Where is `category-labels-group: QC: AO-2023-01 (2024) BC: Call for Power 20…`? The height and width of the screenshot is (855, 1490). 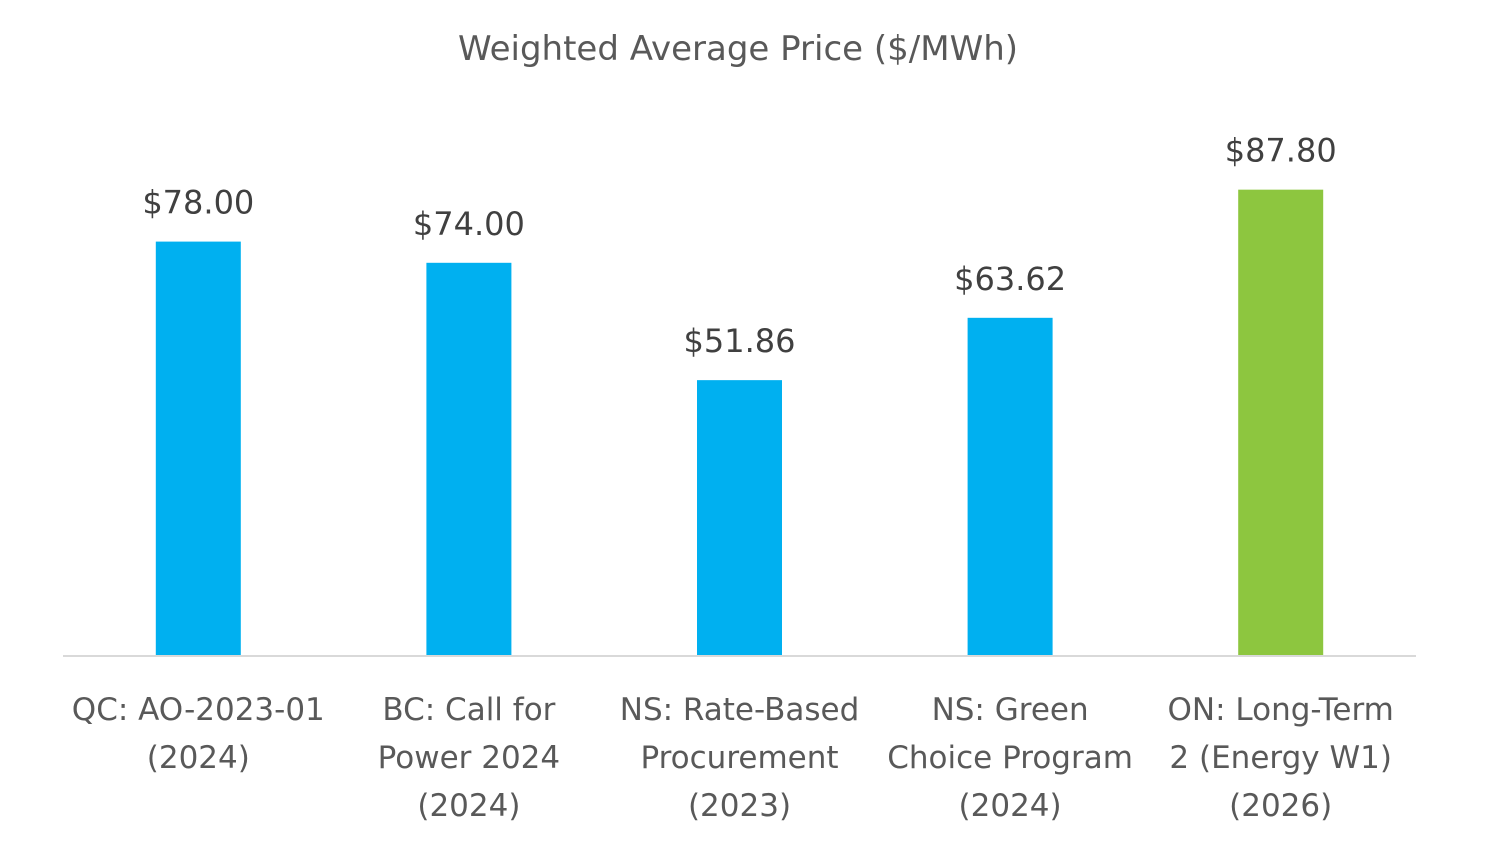
category-labels-group: QC: AO-2023-01 (2024) BC: Call for Power 20… is located at coordinates (733, 758).